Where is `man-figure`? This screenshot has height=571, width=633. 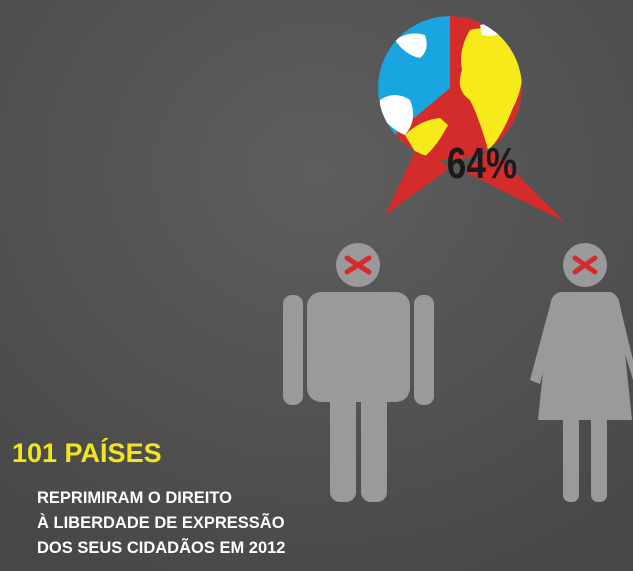
man-figure is located at coordinates (358, 372).